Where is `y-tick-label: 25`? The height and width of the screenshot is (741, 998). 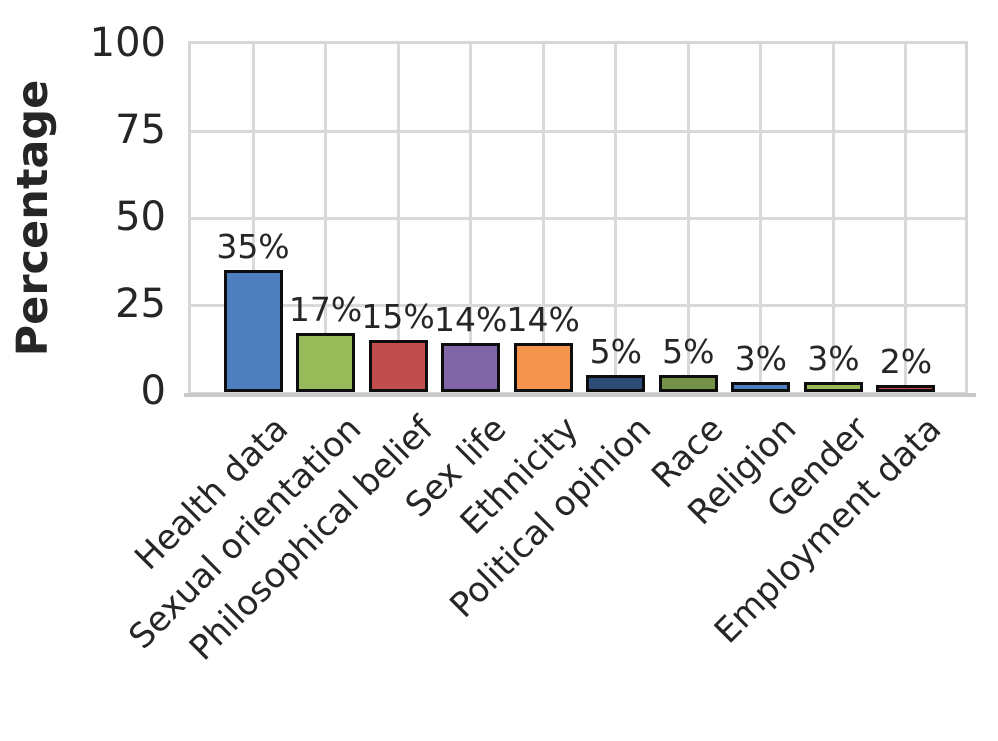
y-tick-label: 25 is located at coordinates (140, 304).